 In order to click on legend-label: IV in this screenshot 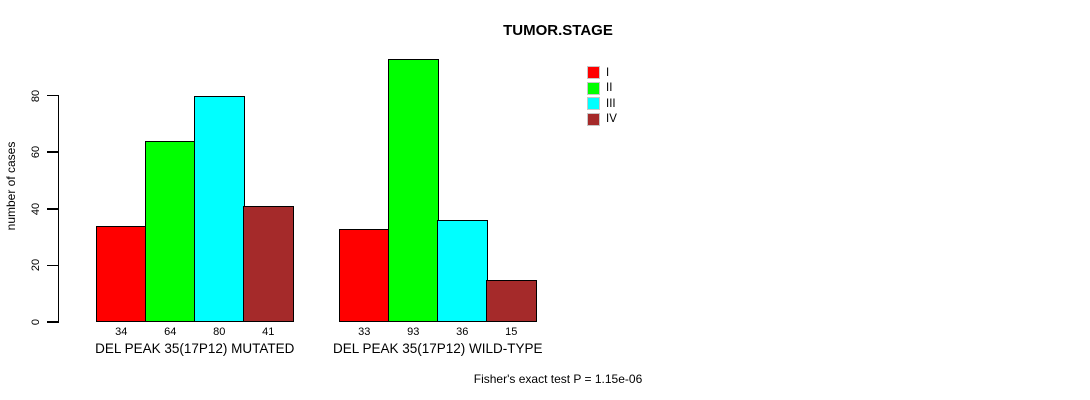, I will do `click(611, 119)`.